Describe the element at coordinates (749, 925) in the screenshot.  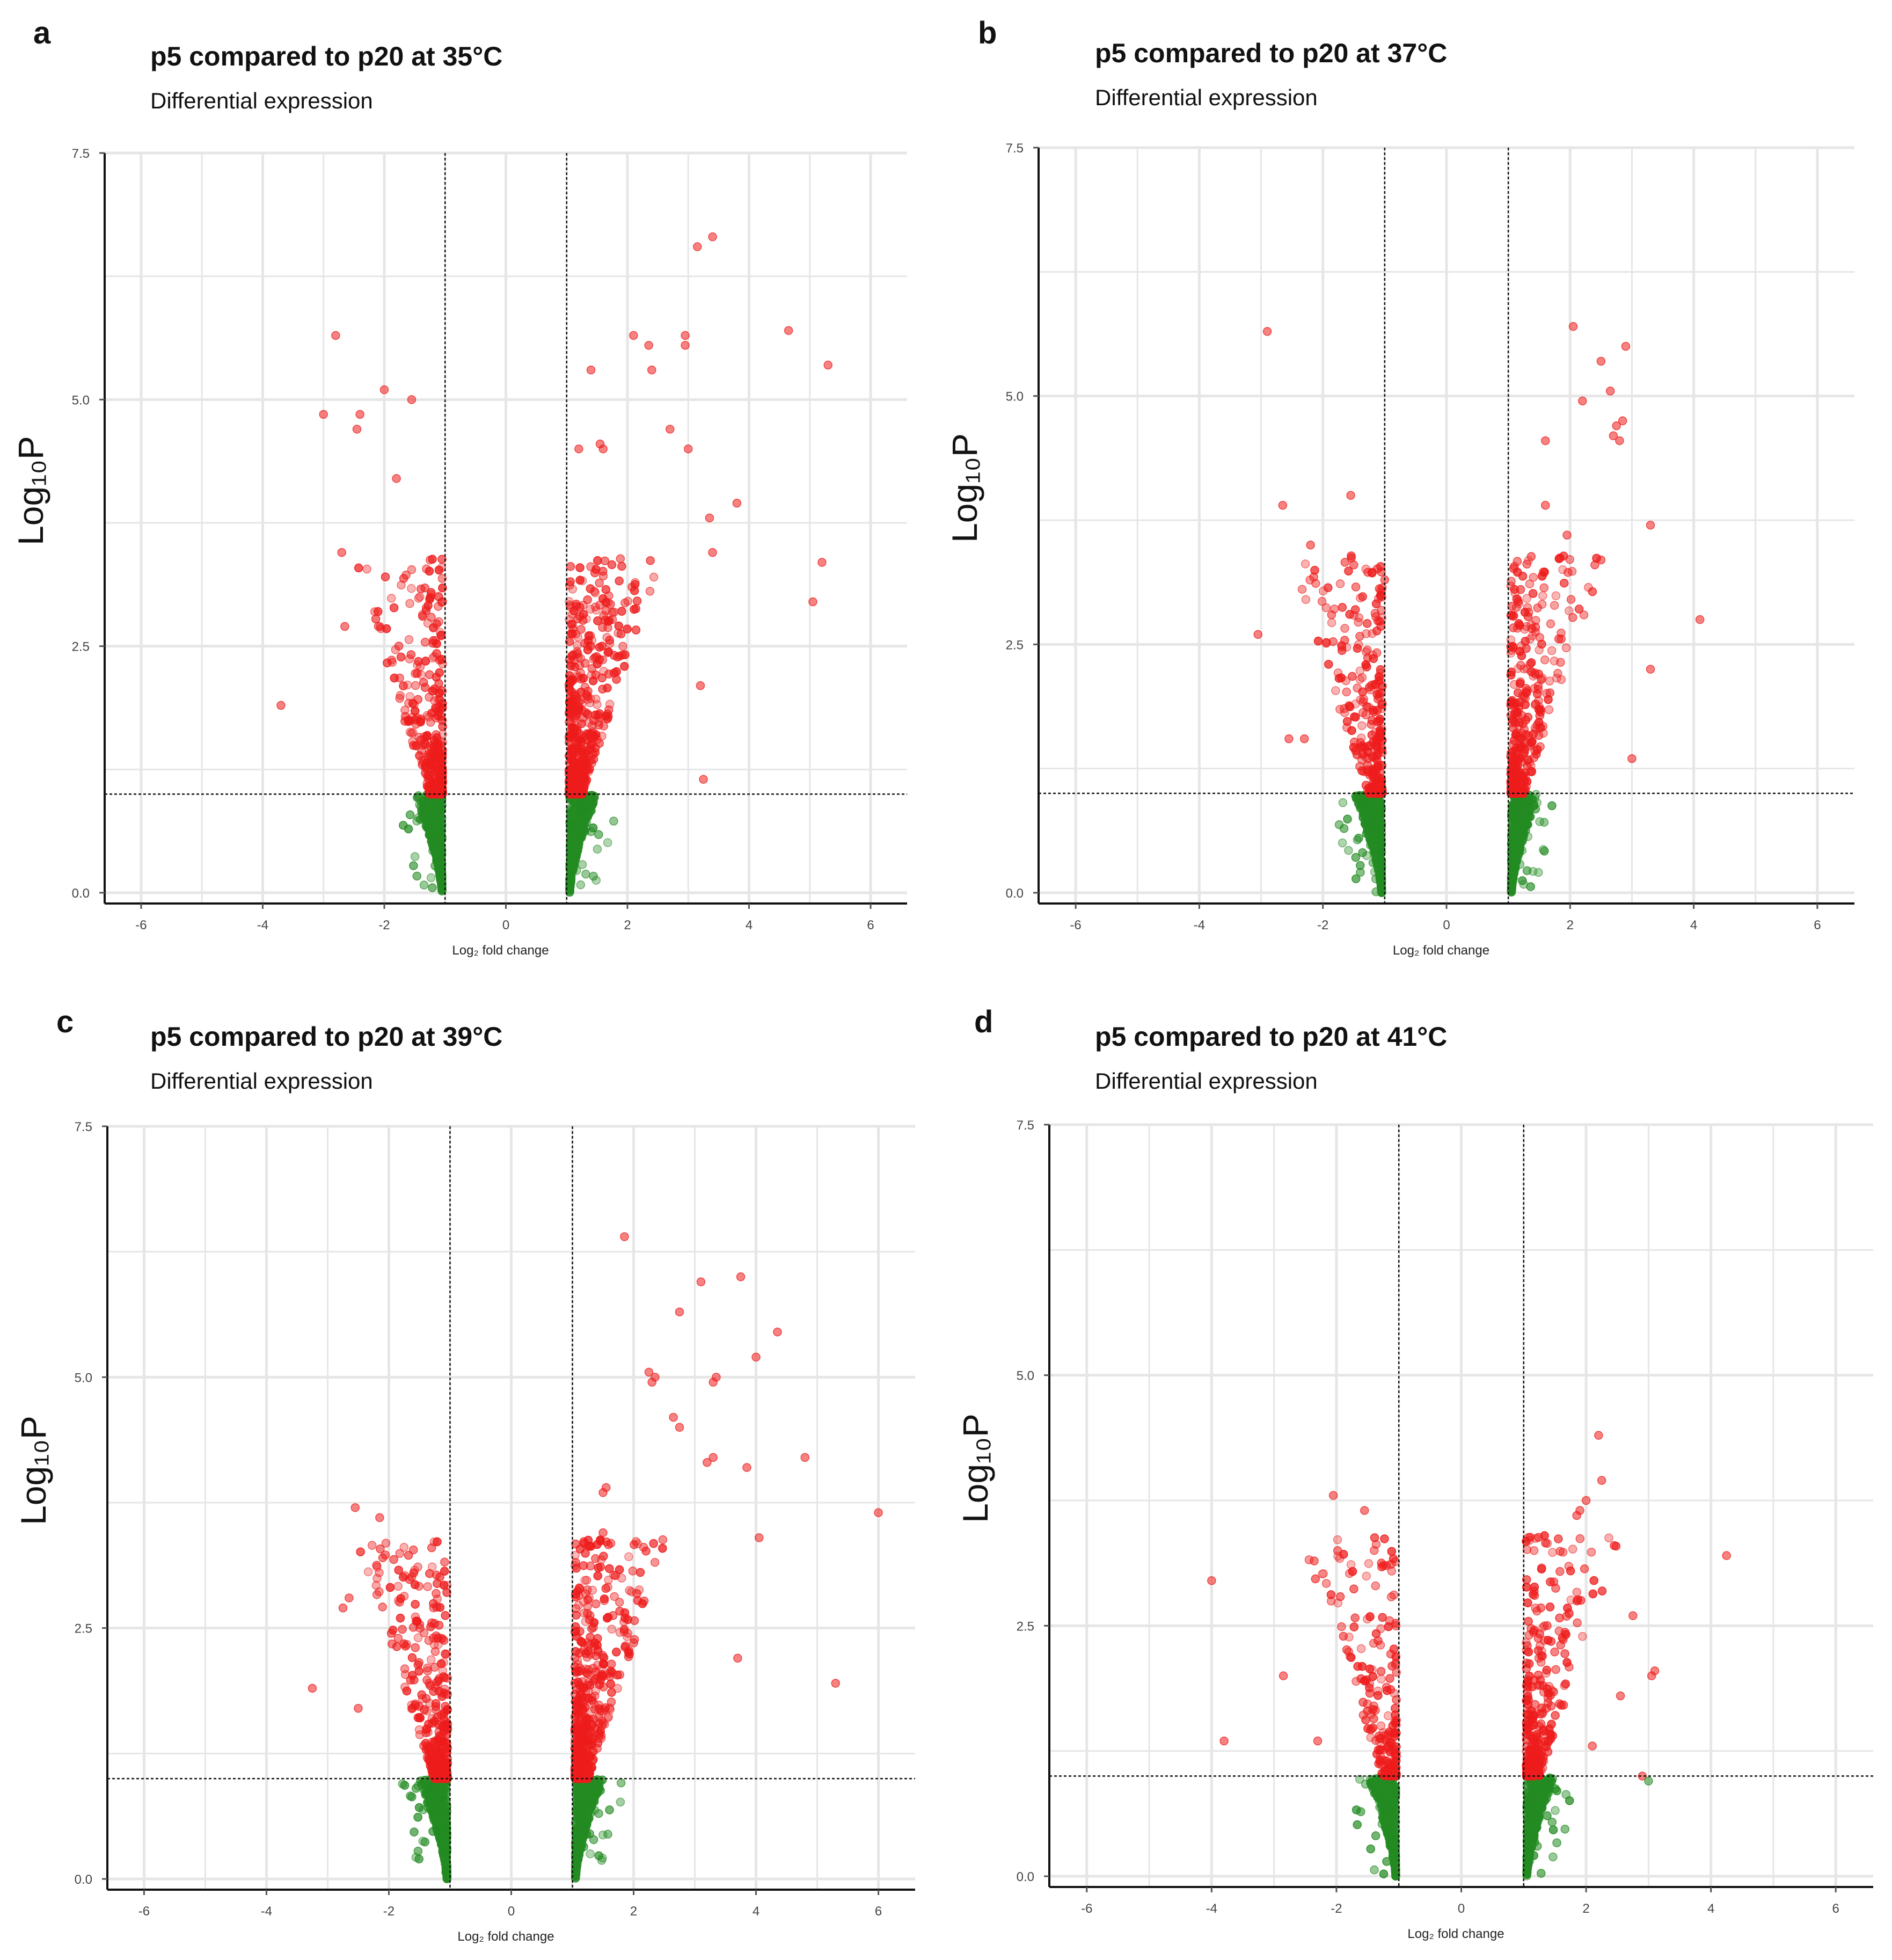
I see `x-tick-label: 4` at that location.